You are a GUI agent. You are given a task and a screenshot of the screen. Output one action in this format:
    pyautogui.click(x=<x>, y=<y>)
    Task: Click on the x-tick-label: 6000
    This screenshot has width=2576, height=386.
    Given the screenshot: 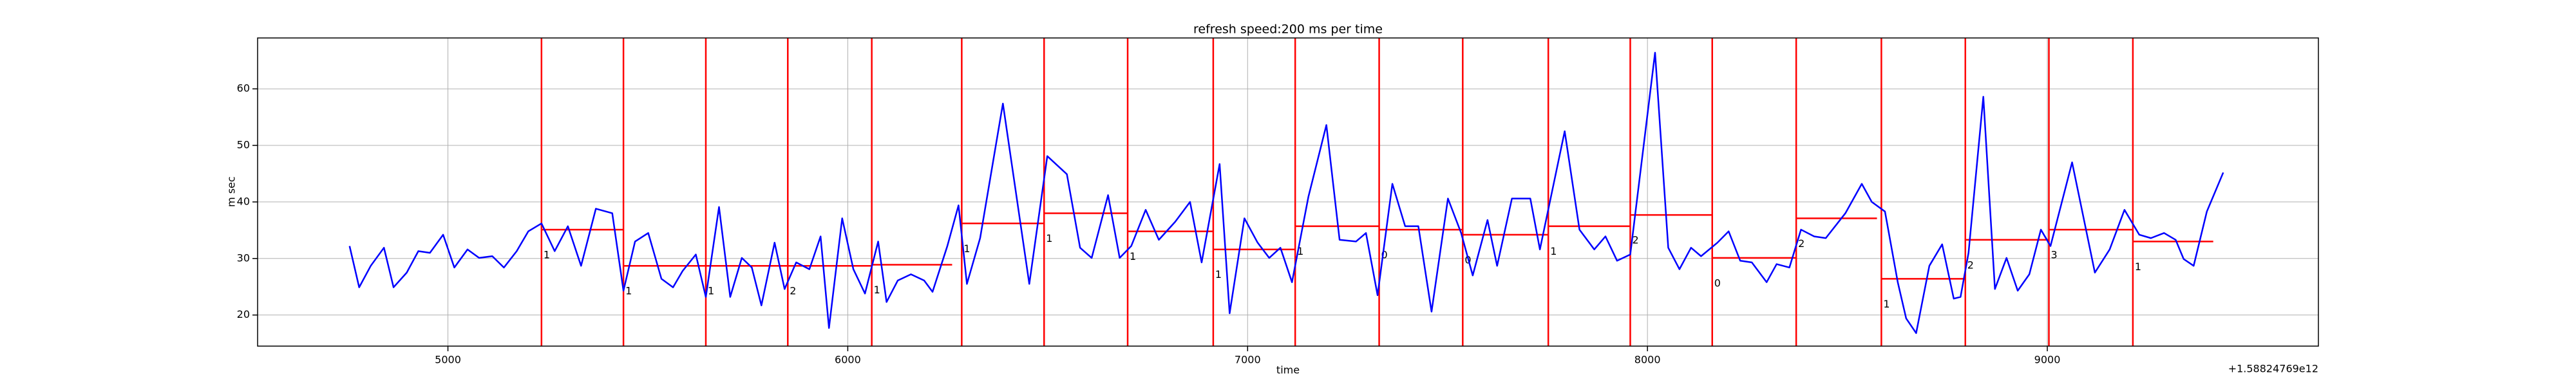 What is the action you would take?
    pyautogui.click(x=848, y=360)
    